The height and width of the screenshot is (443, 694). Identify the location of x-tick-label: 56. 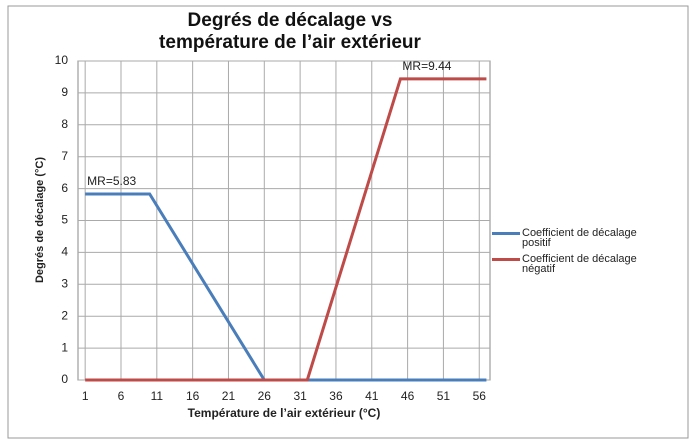
(480, 396).